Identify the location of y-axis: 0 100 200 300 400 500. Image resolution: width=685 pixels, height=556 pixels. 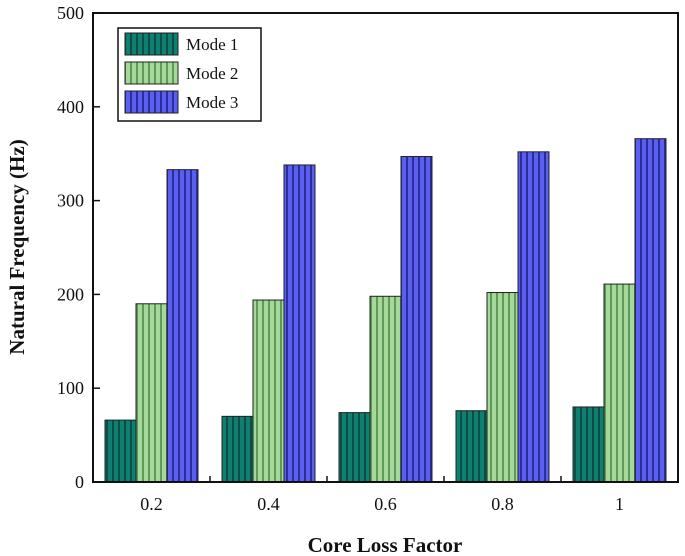
(78, 247).